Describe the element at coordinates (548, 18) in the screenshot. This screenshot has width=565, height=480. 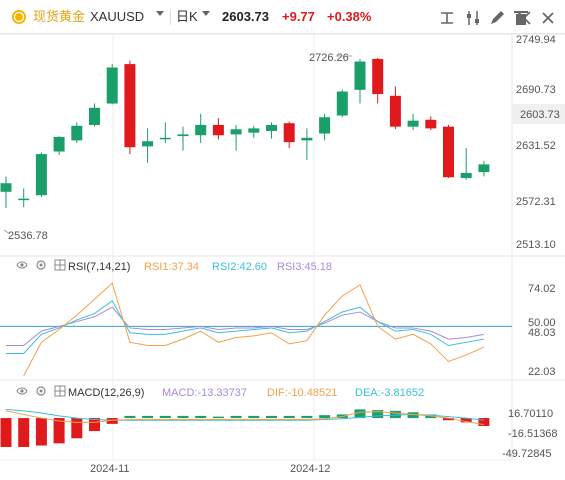
I see `close-icon` at that location.